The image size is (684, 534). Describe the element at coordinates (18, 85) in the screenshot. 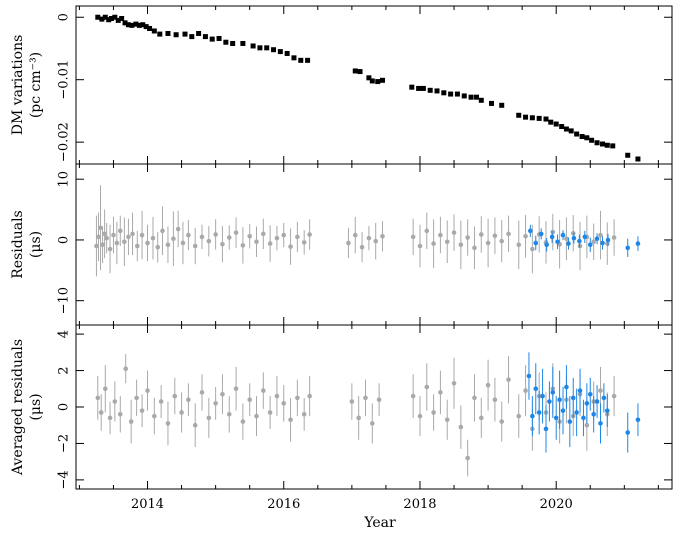

I see `y-axis-title: DM variations` at that location.